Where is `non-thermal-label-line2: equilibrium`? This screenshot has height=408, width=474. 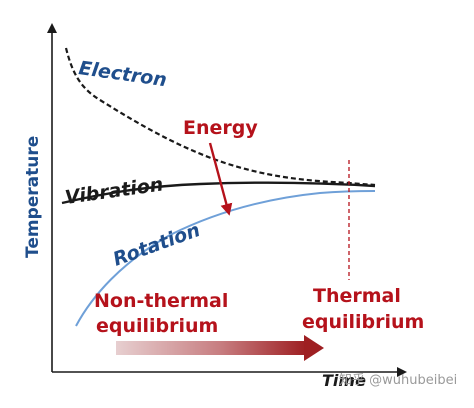 non-thermal-label-line2: equilibrium is located at coordinates (157, 326).